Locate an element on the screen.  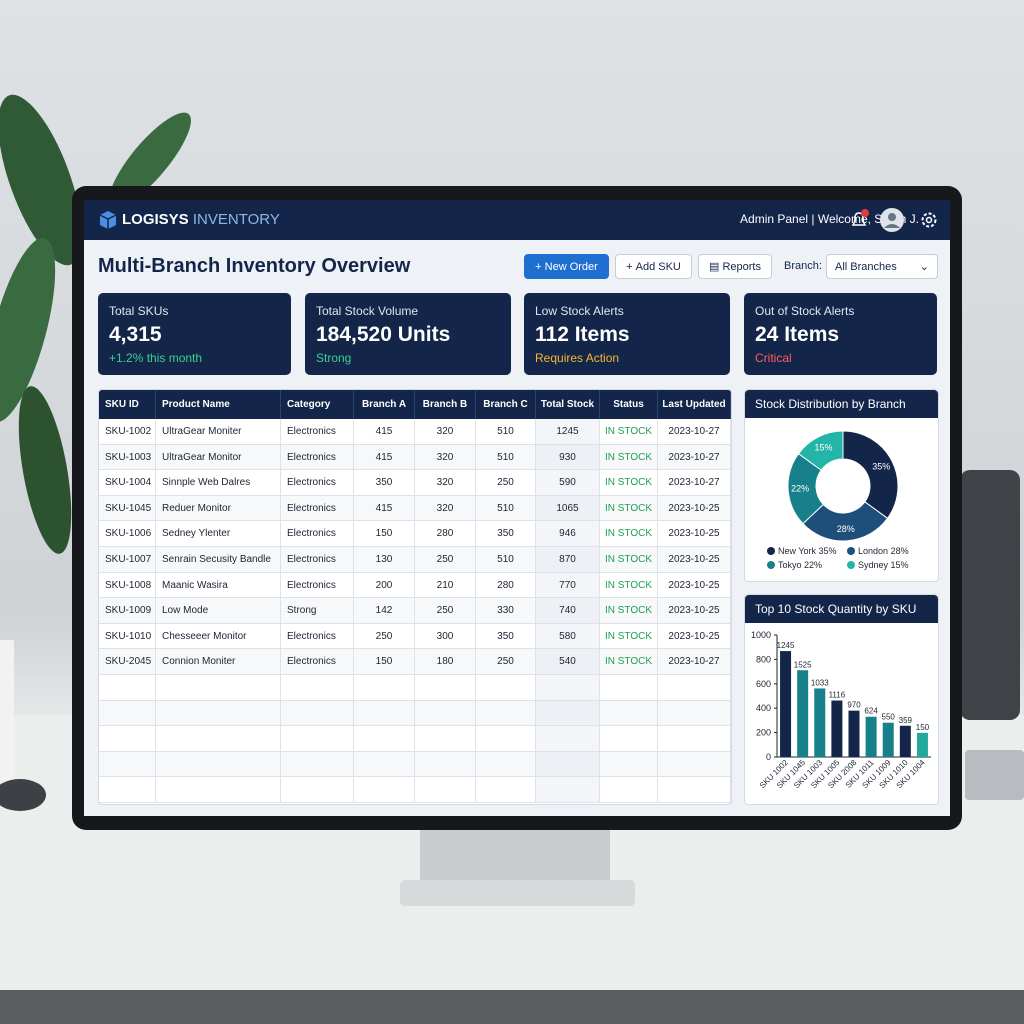
table-cell: 130 is located at coordinates (384, 560).